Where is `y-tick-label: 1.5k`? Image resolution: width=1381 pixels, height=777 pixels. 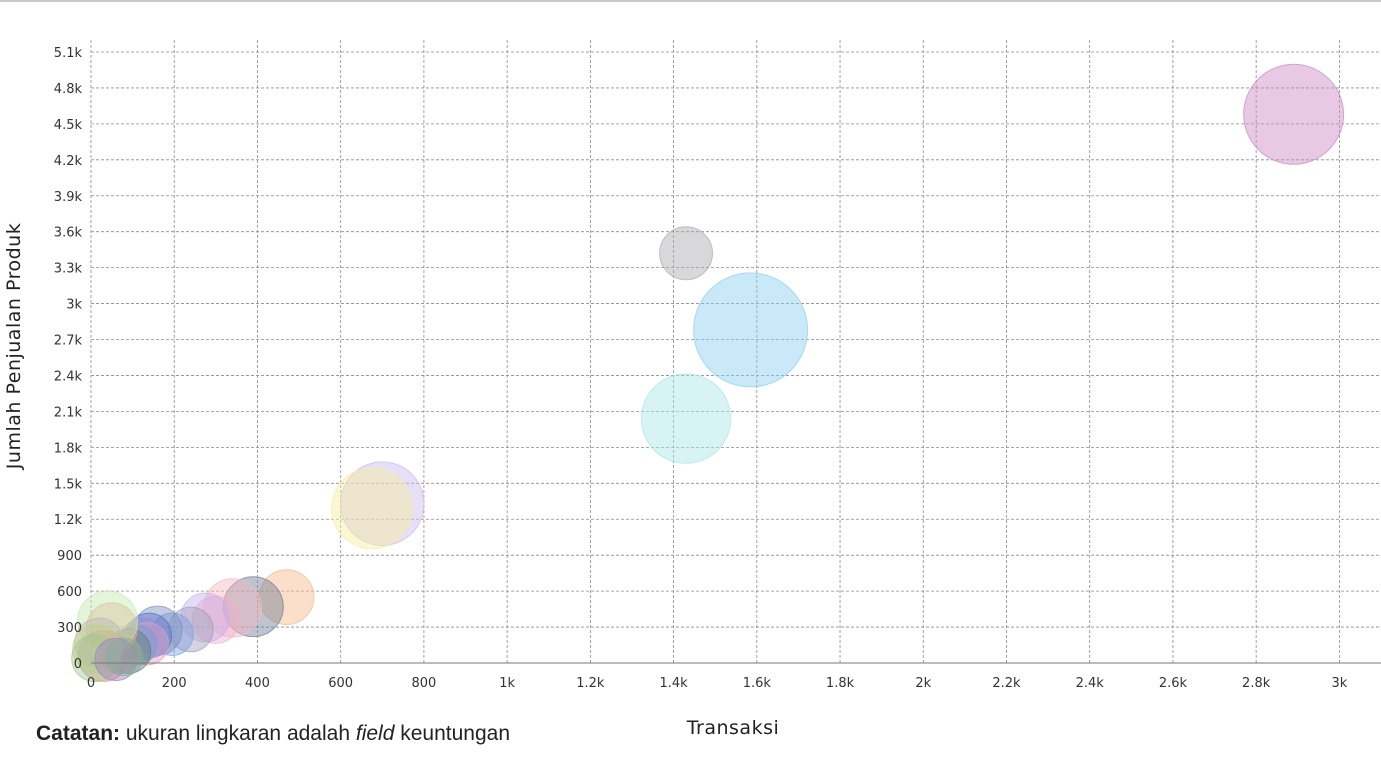
y-tick-label: 1.5k is located at coordinates (68, 484).